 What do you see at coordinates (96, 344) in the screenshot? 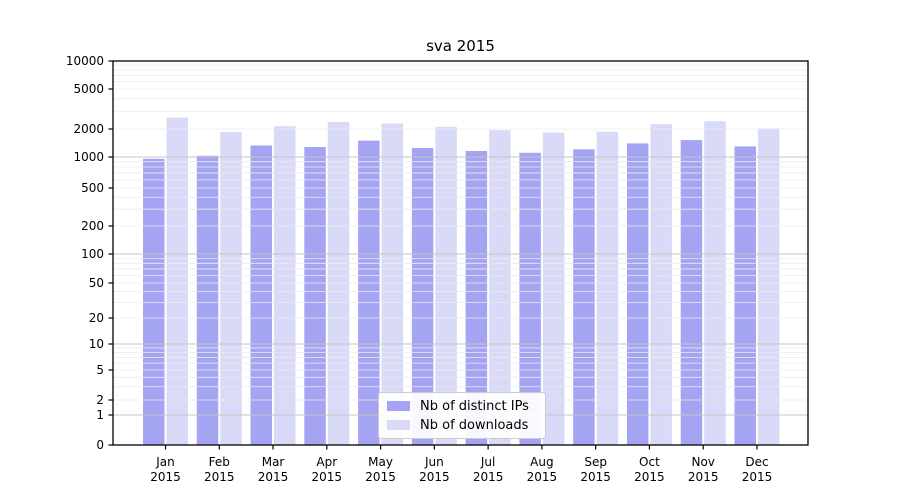
I see `y-tick-label: 10` at bounding box center [96, 344].